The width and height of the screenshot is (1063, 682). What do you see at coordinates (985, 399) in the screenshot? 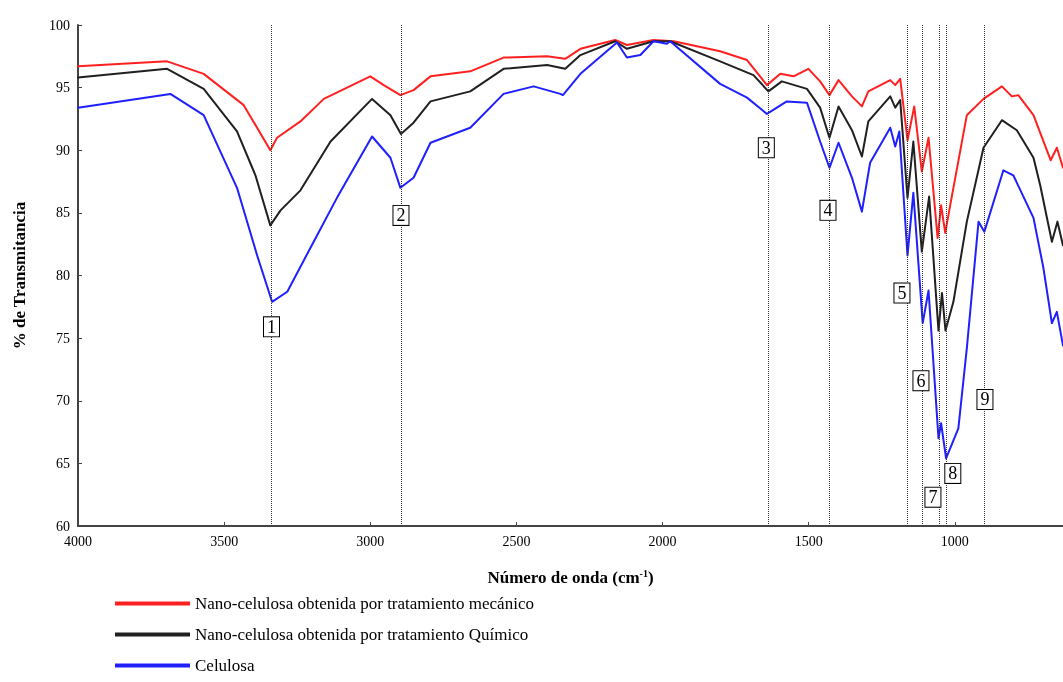
I see `annotation: 9` at bounding box center [985, 399].